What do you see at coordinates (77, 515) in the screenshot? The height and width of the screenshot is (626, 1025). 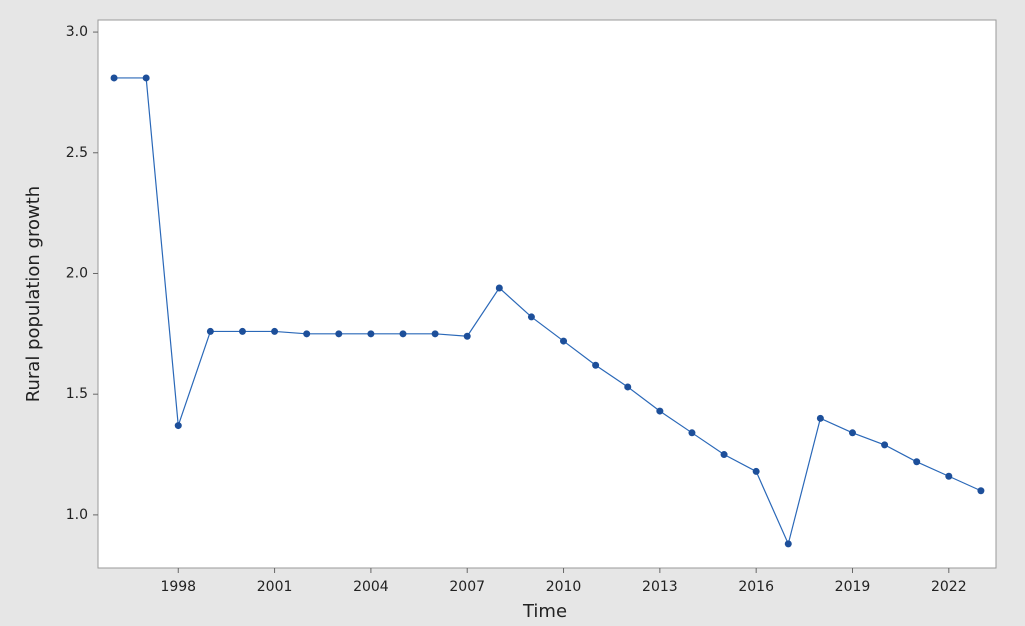 I see `y-tick-label: 1.0` at bounding box center [77, 515].